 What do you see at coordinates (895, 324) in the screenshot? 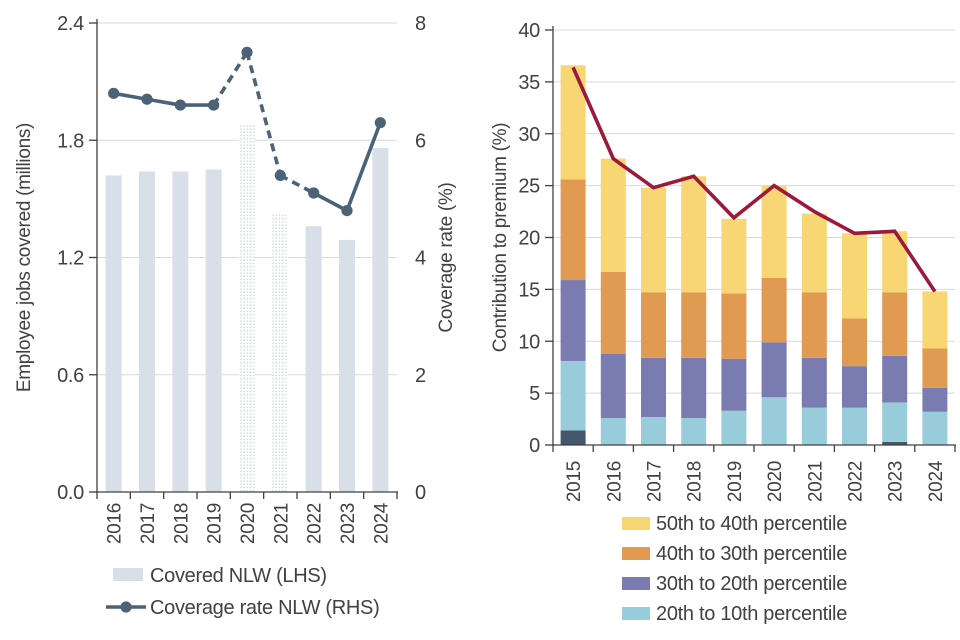
I see `stack-seg-2023-s3` at bounding box center [895, 324].